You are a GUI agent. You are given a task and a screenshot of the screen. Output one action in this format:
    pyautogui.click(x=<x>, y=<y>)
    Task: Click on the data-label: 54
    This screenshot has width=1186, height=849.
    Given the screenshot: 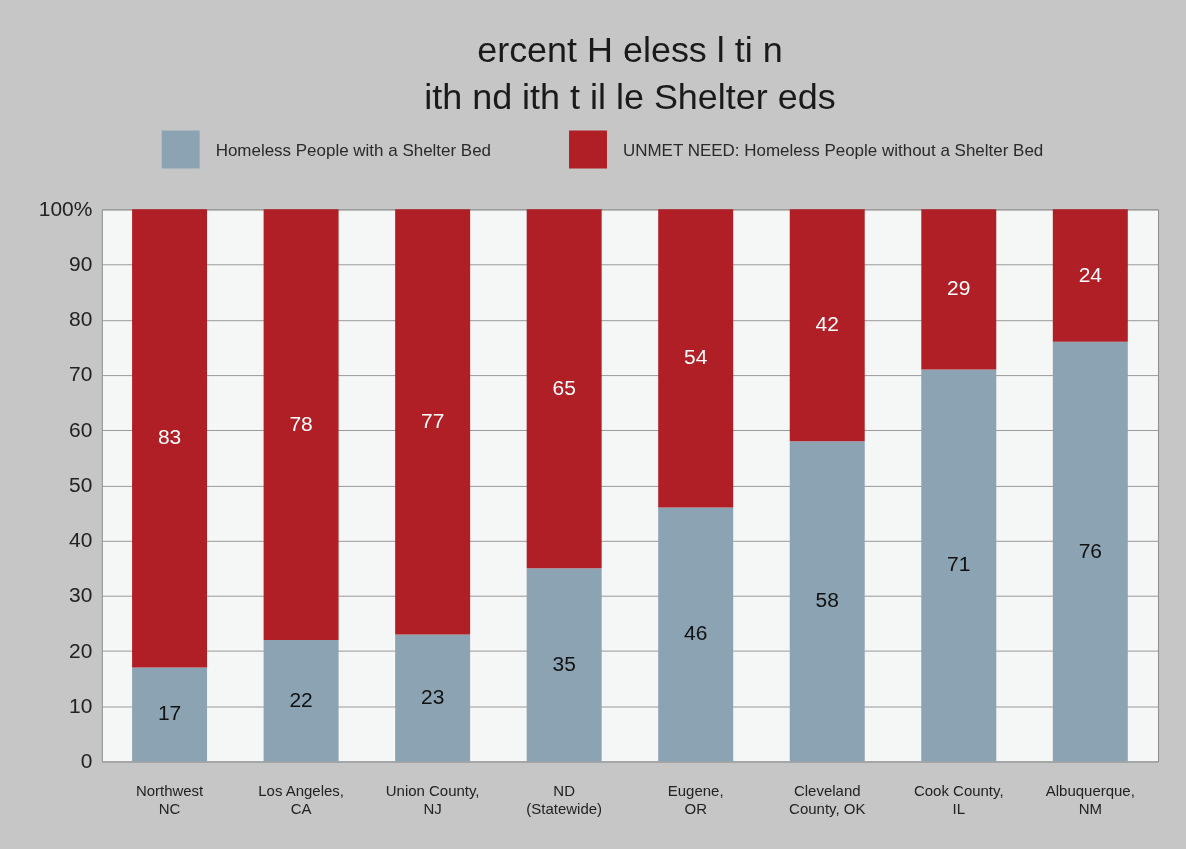 What is the action you would take?
    pyautogui.click(x=696, y=357)
    